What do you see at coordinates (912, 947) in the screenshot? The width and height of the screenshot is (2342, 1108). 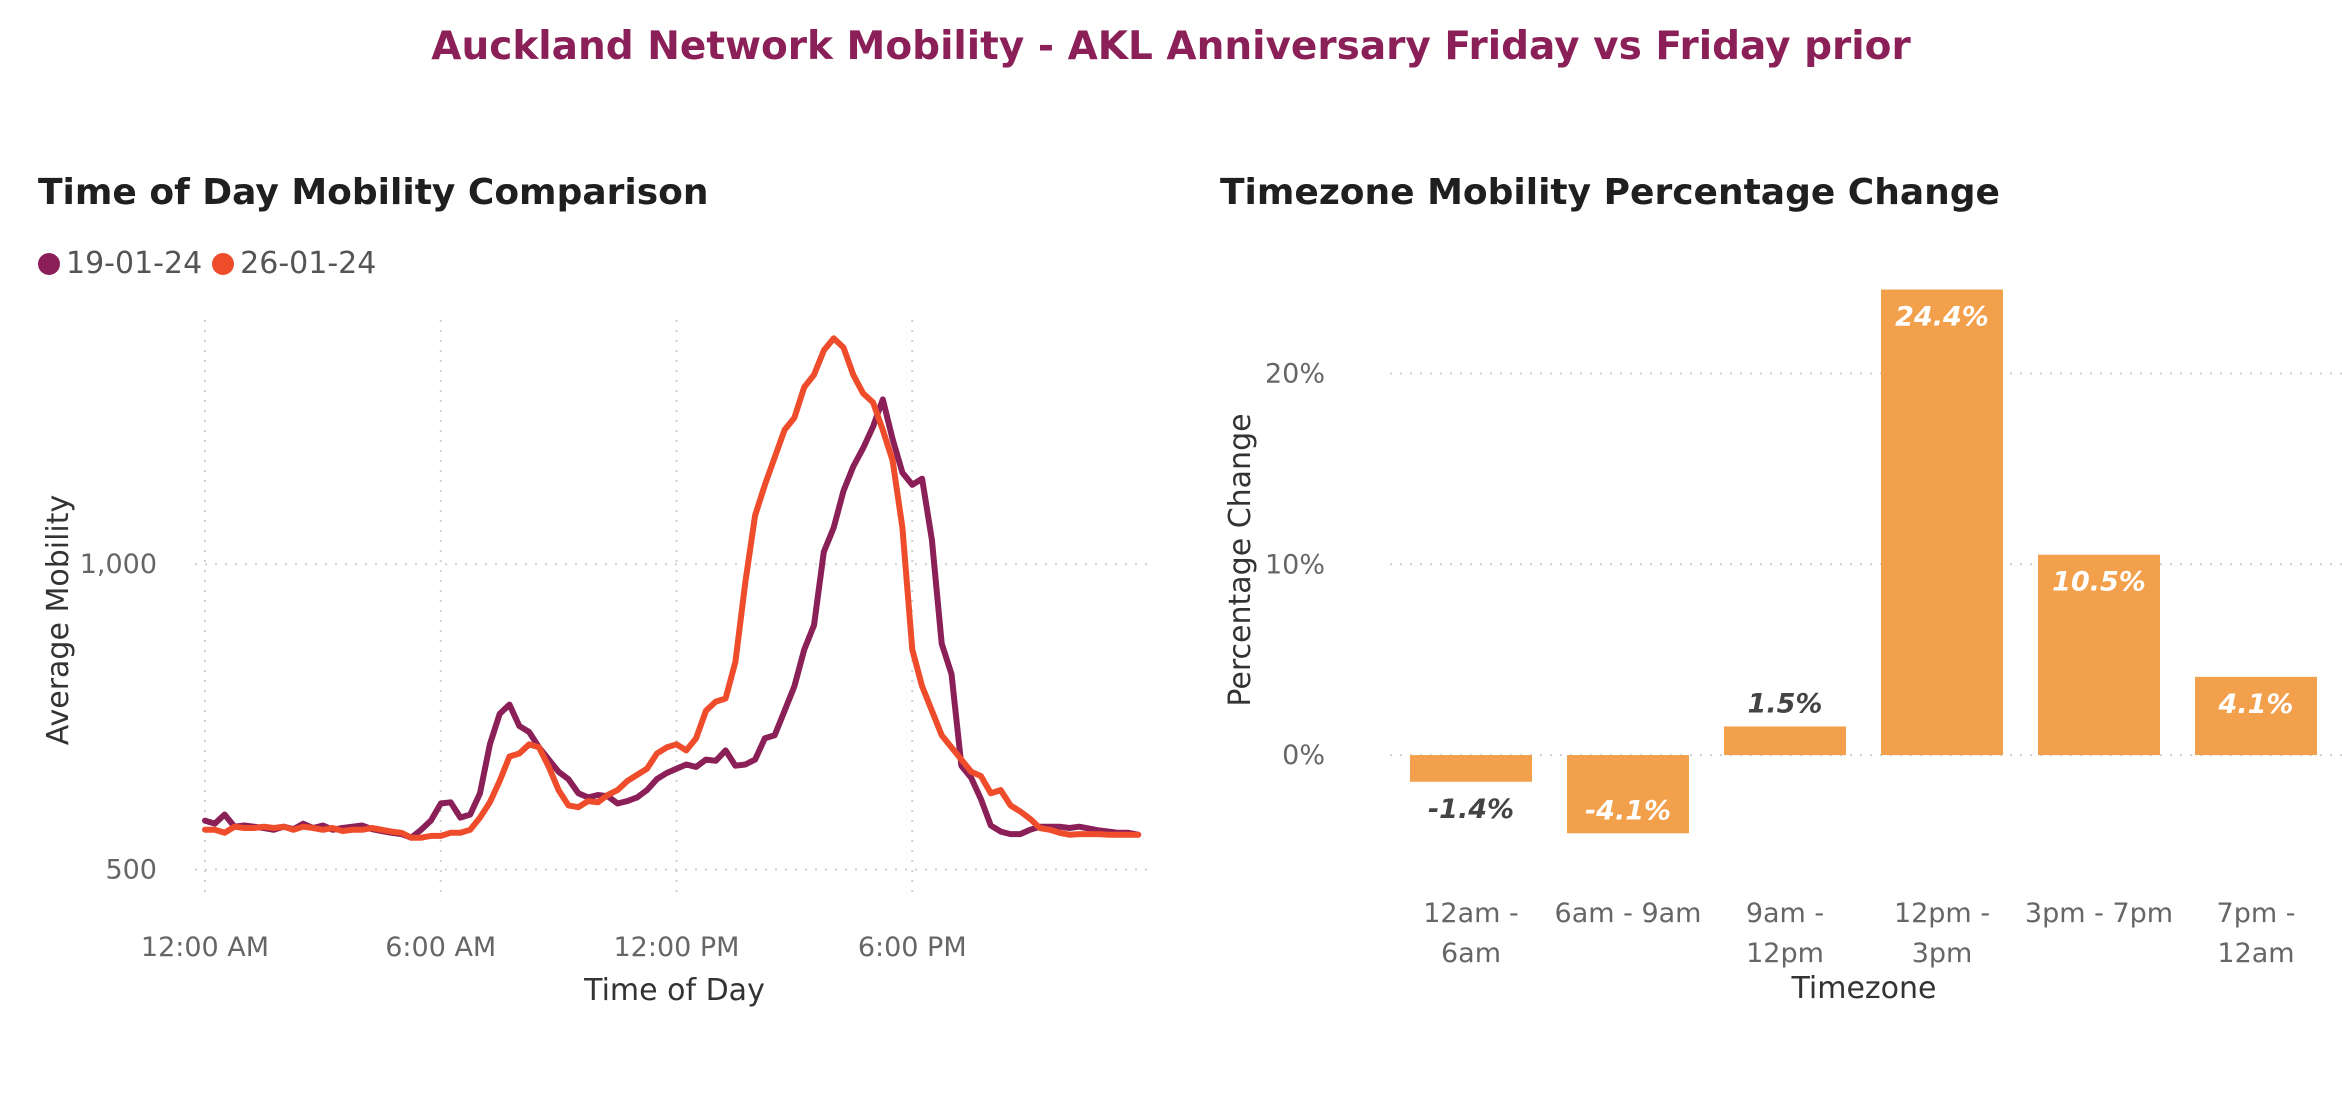 I see `x-tick-label: 6:00 PM` at bounding box center [912, 947].